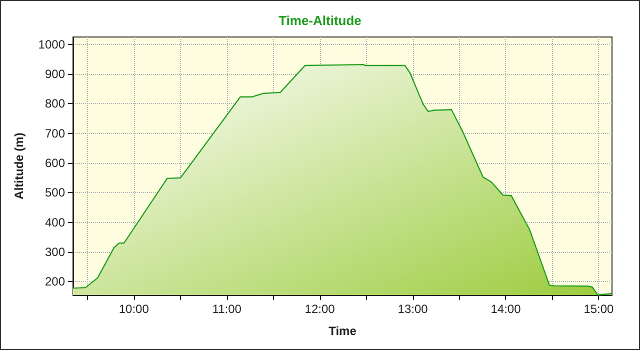  I want to click on y-tick-label: 600, so click(55, 163).